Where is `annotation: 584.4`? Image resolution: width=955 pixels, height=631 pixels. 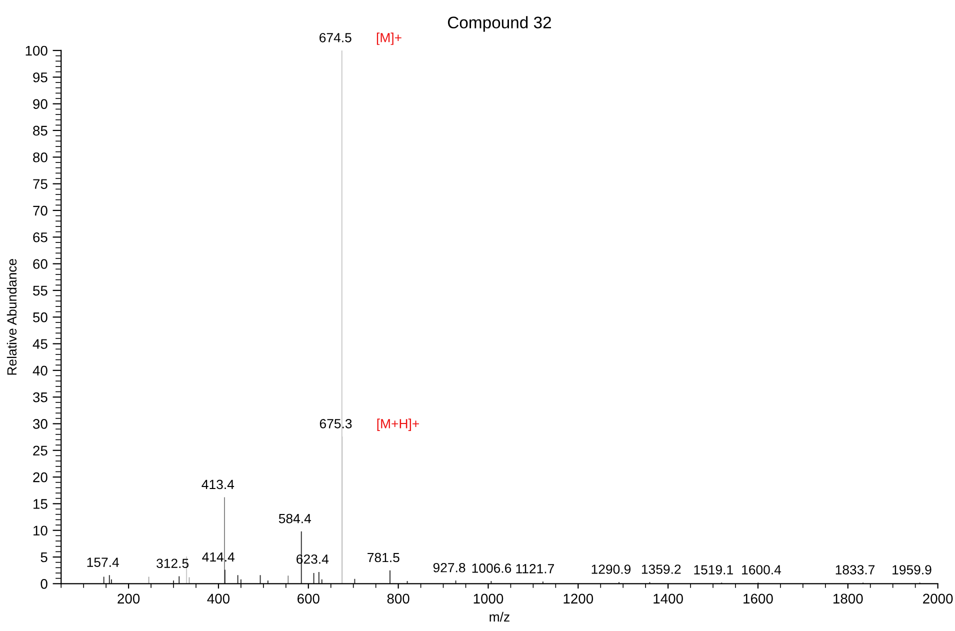
annotation: 584.4 is located at coordinates (295, 519).